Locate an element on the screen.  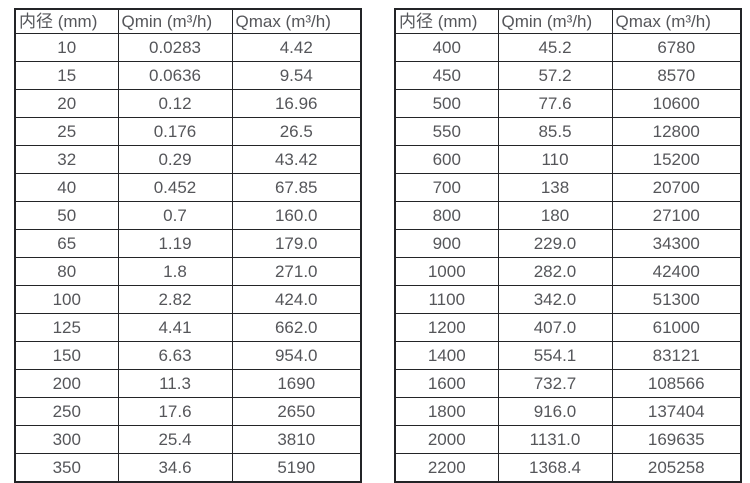
table-cell: 2200 is located at coordinates (446, 468).